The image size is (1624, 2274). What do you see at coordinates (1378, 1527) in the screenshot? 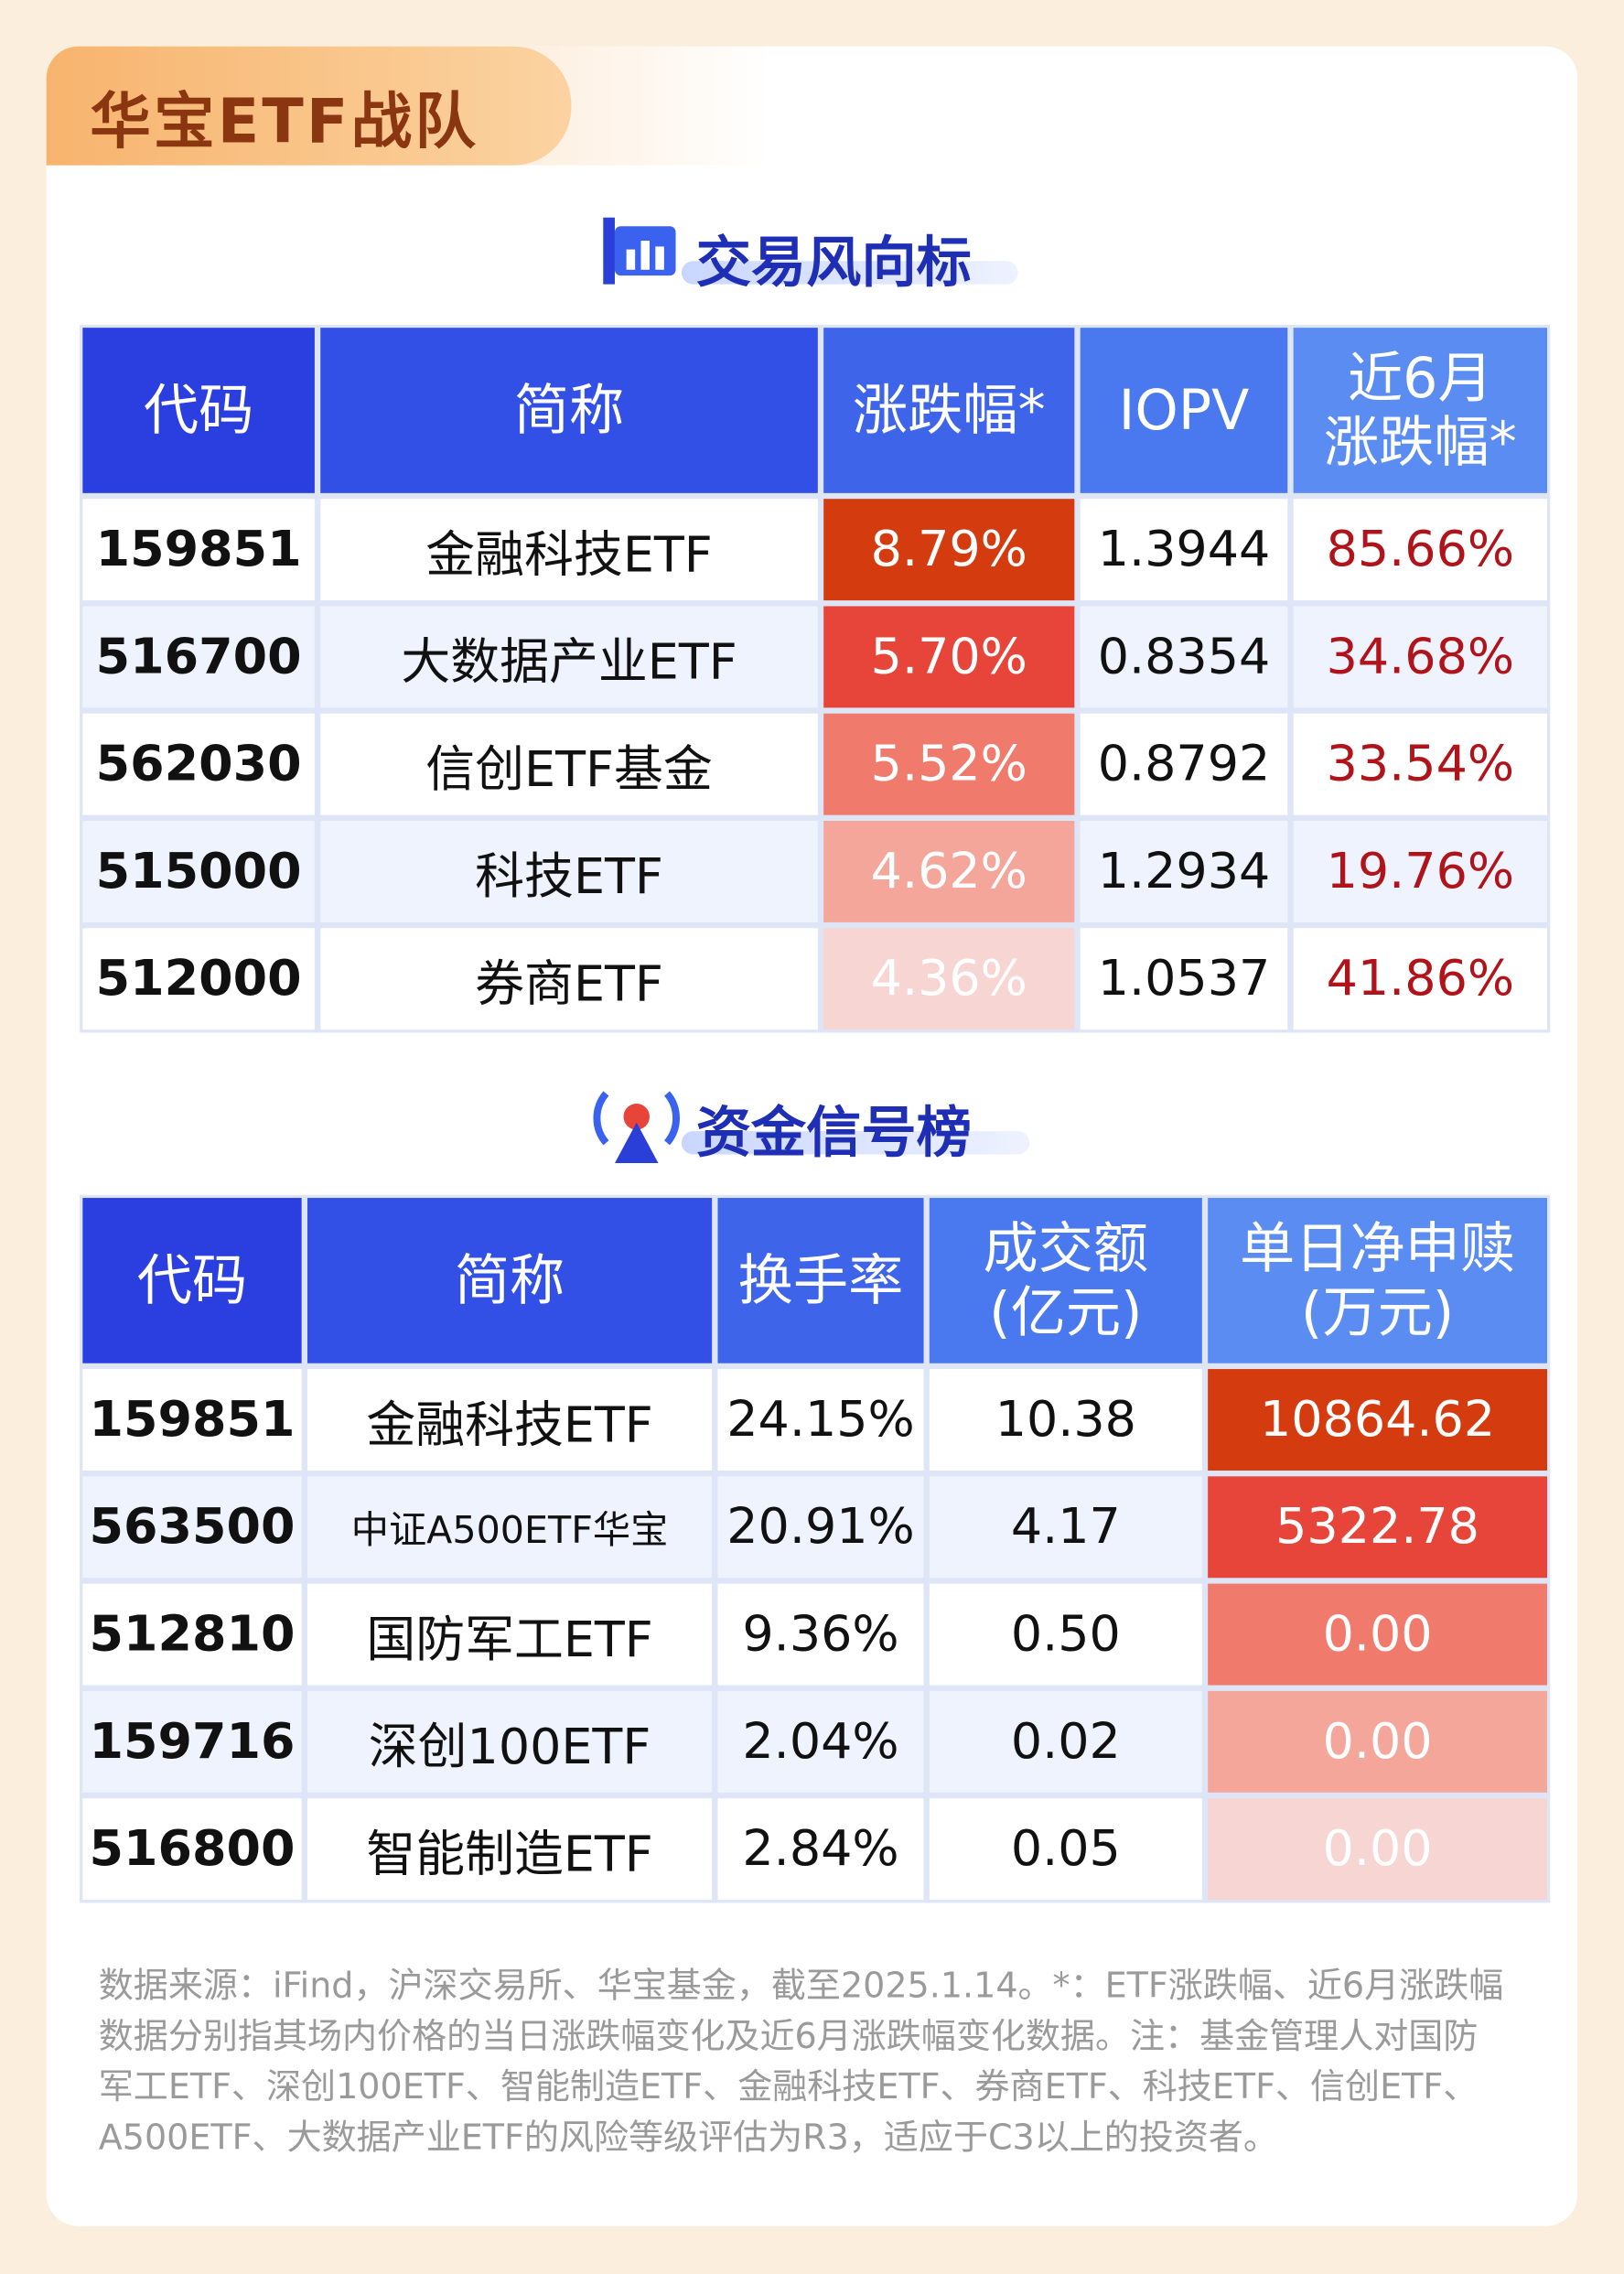
I see `table-cell: 5322.78` at bounding box center [1378, 1527].